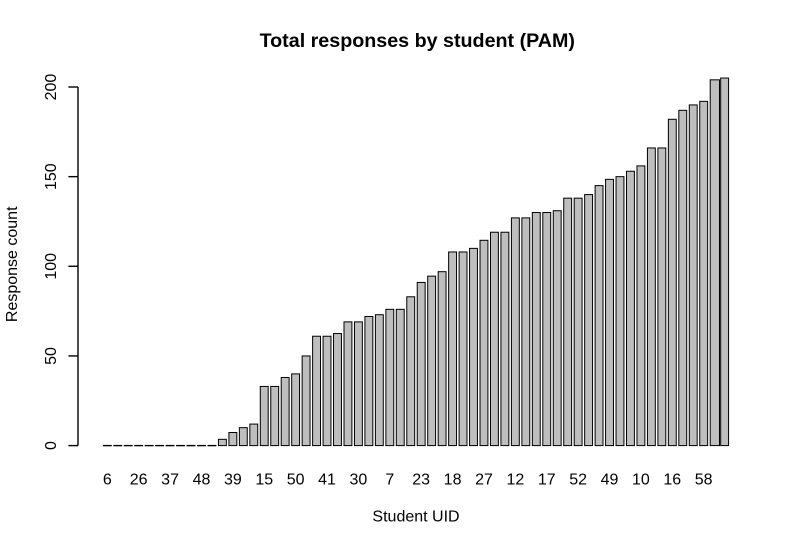 Image resolution: width=795 pixels, height=548 pixels. Describe the element at coordinates (51, 445) in the screenshot. I see `svg-text: 0` at that location.